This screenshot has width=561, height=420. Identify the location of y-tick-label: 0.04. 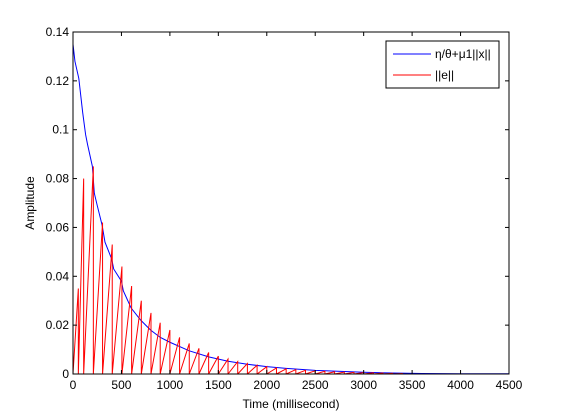
(58, 276).